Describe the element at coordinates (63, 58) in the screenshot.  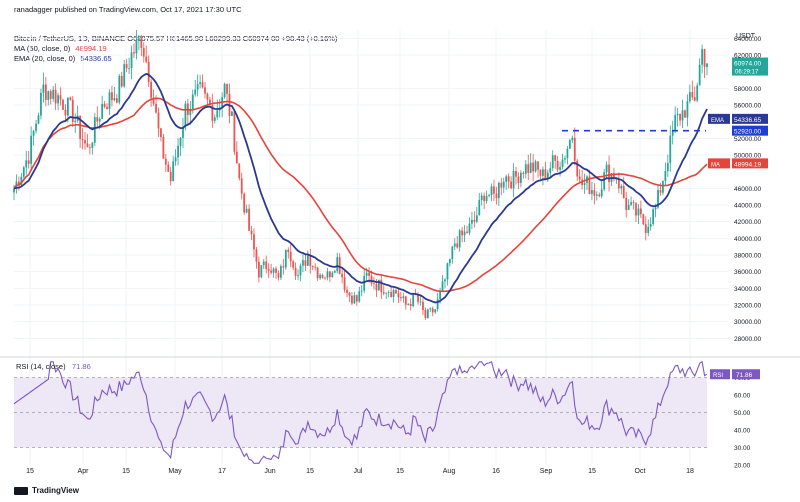
I see `ema-legend: EMA (20, close, 0) 54336.65` at that location.